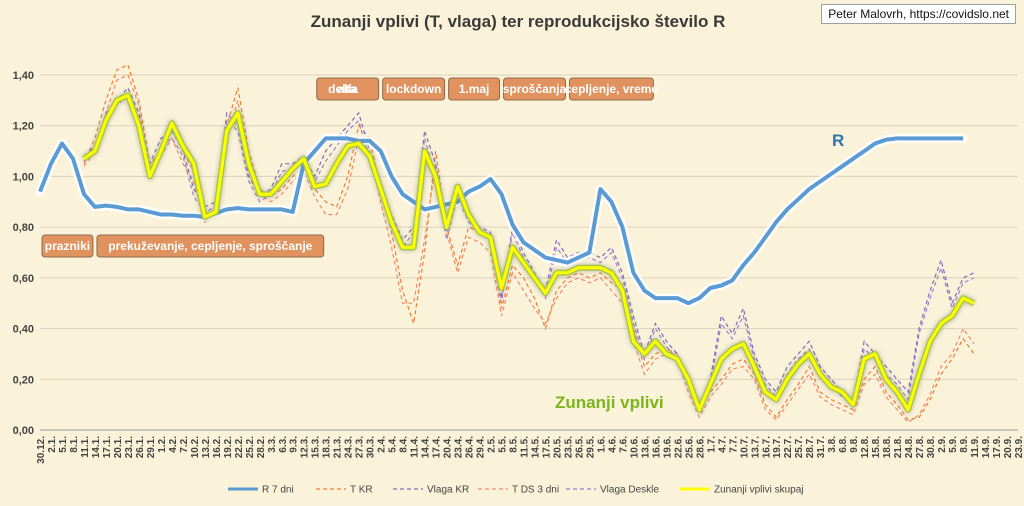 The width and height of the screenshot is (1024, 506). Describe the element at coordinates (107, 447) in the screenshot. I see `x-tick-label: 17.1.` at that location.